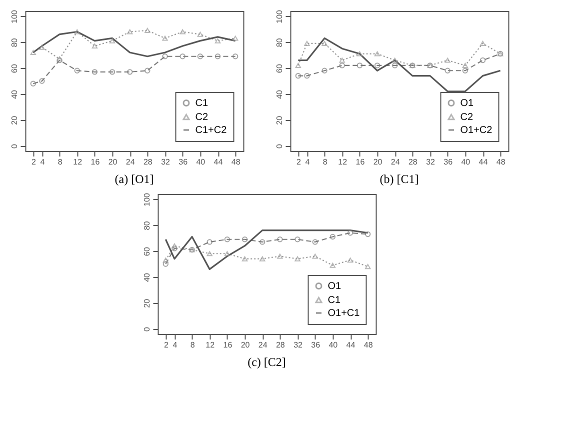 The width and height of the screenshot is (561, 439). What do you see at coordinates (344, 313) in the screenshot?
I see `legend-label: O1+C1` at bounding box center [344, 313].